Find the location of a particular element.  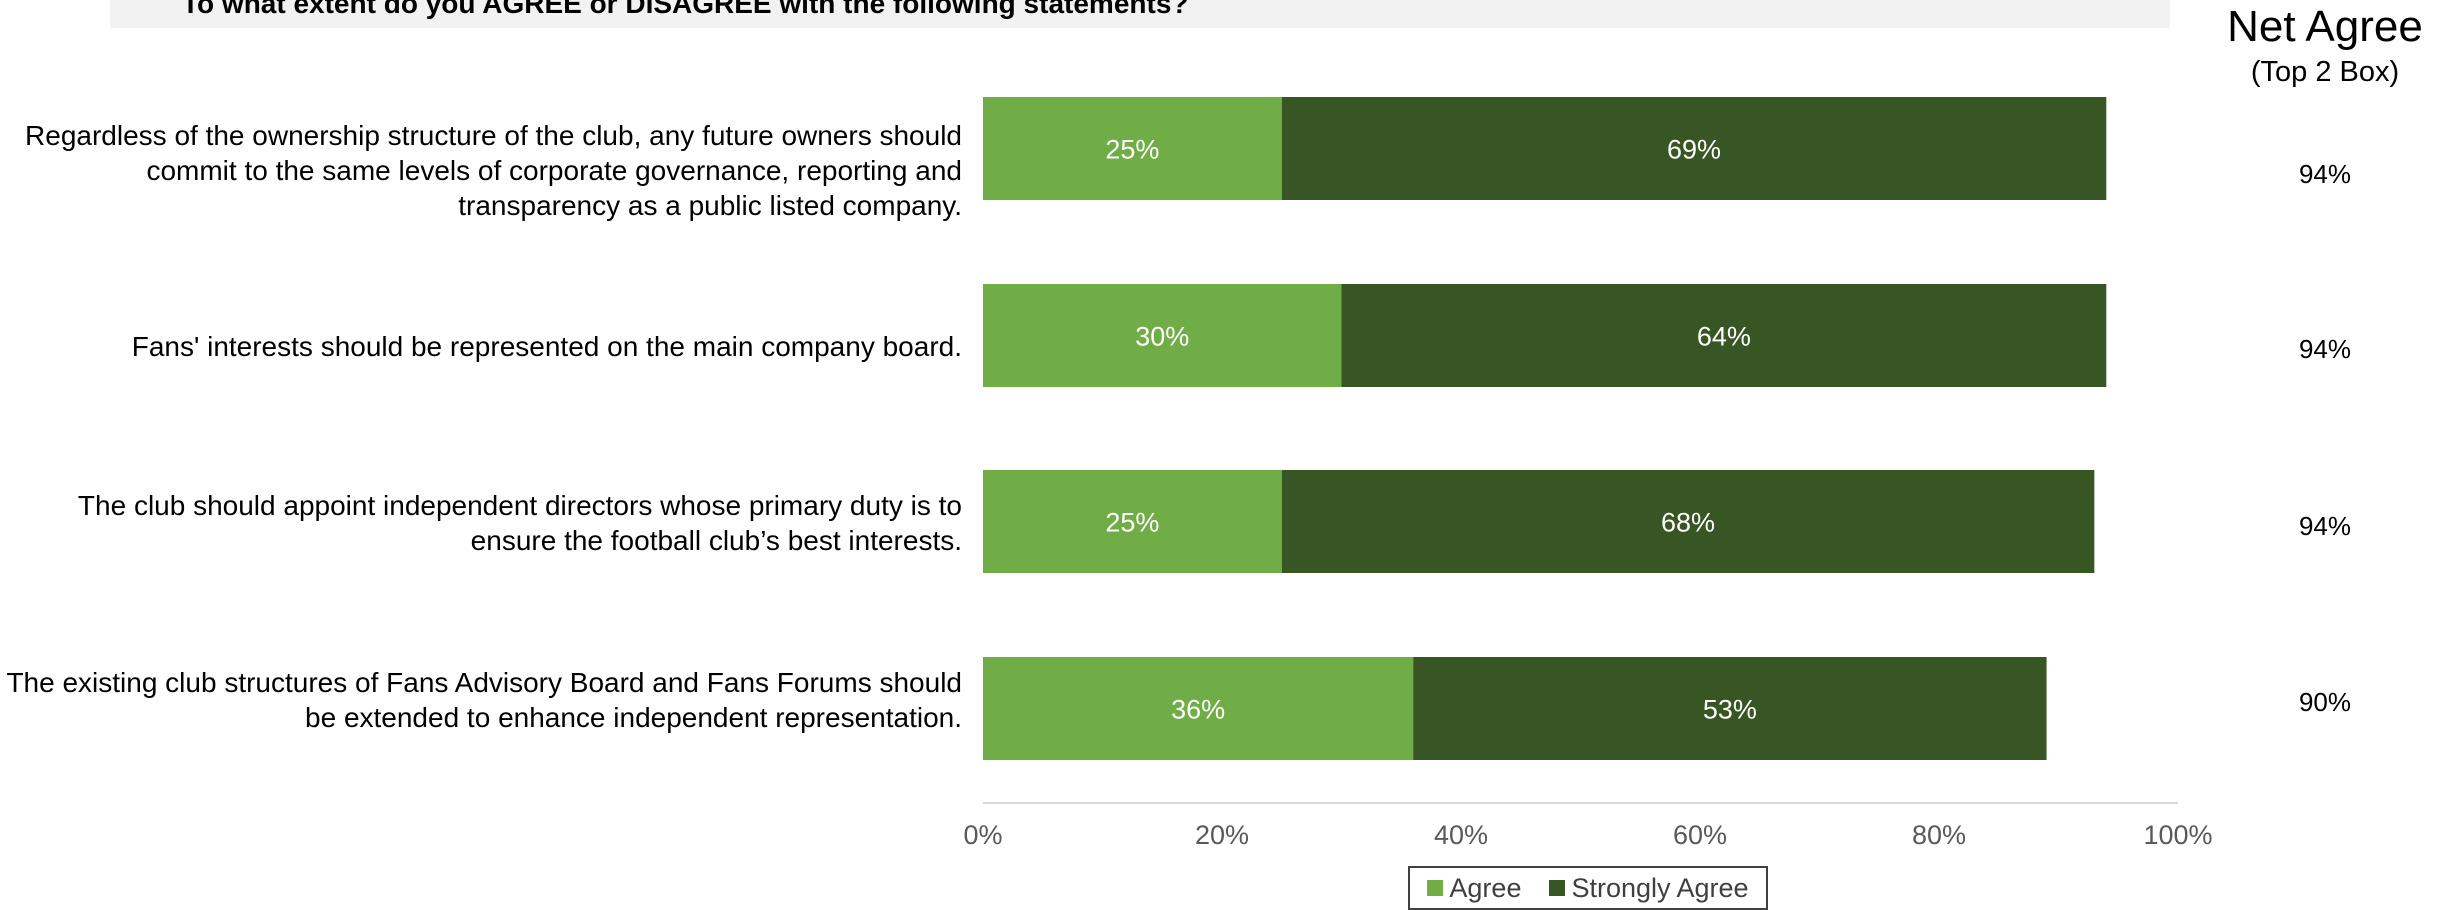

net-agree-subtitle: (Top 2 Box) is located at coordinates (2325, 72).